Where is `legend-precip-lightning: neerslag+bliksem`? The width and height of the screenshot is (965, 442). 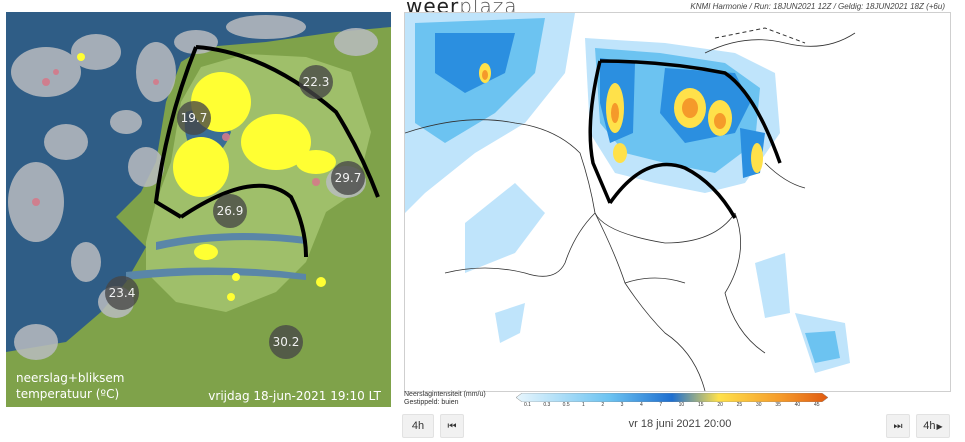 legend-precip-lightning: neerslag+bliksem is located at coordinates (70, 378).